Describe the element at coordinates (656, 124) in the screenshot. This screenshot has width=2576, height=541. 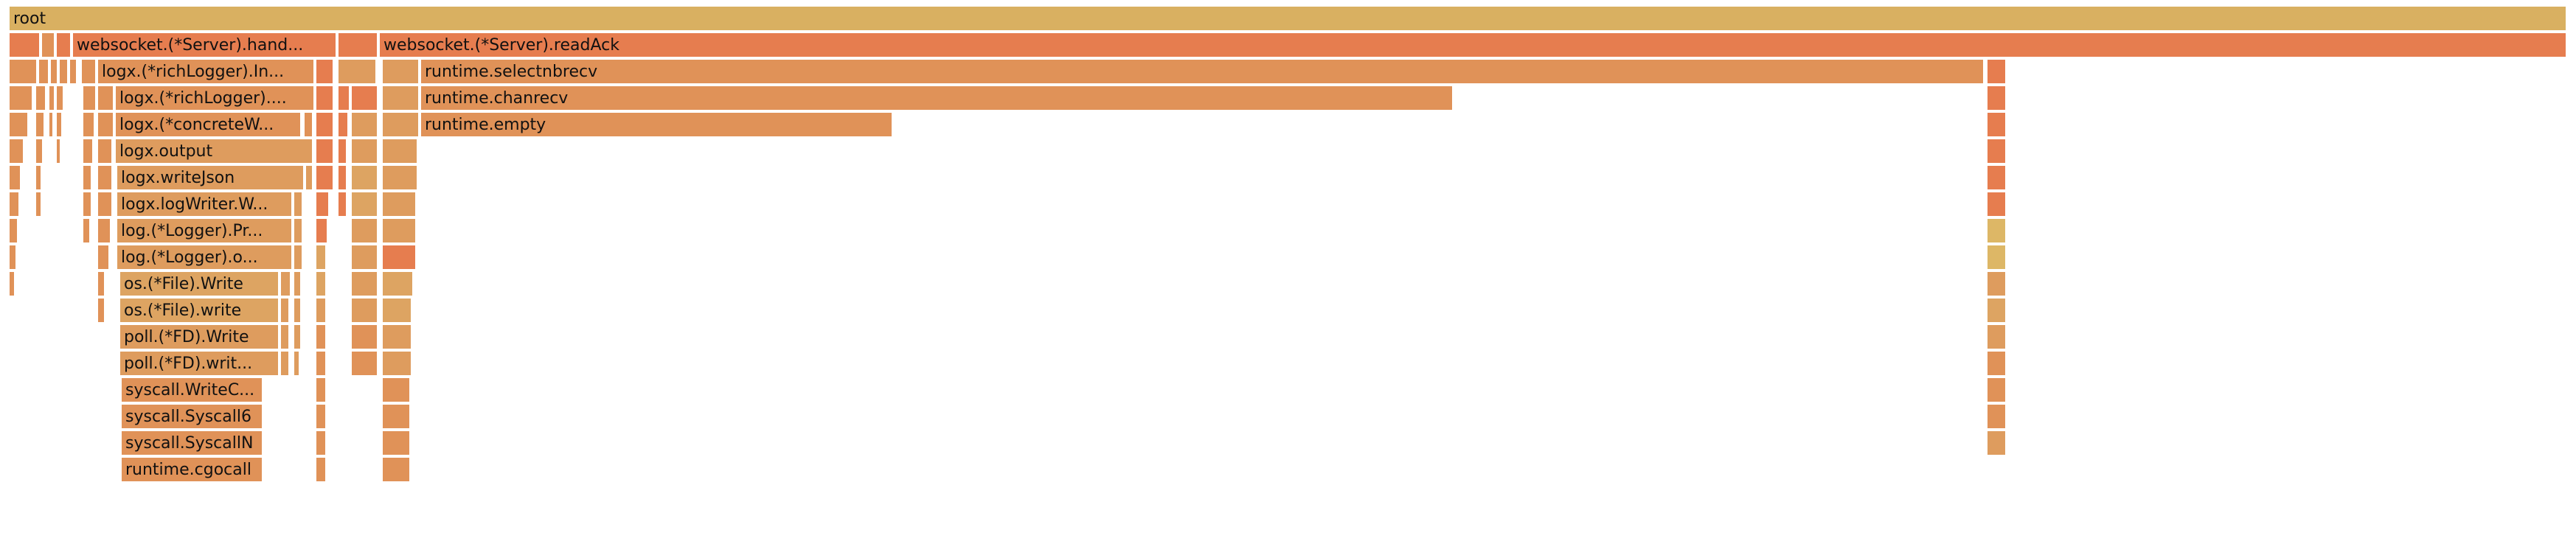
I see `frame-runtime-empty` at that location.